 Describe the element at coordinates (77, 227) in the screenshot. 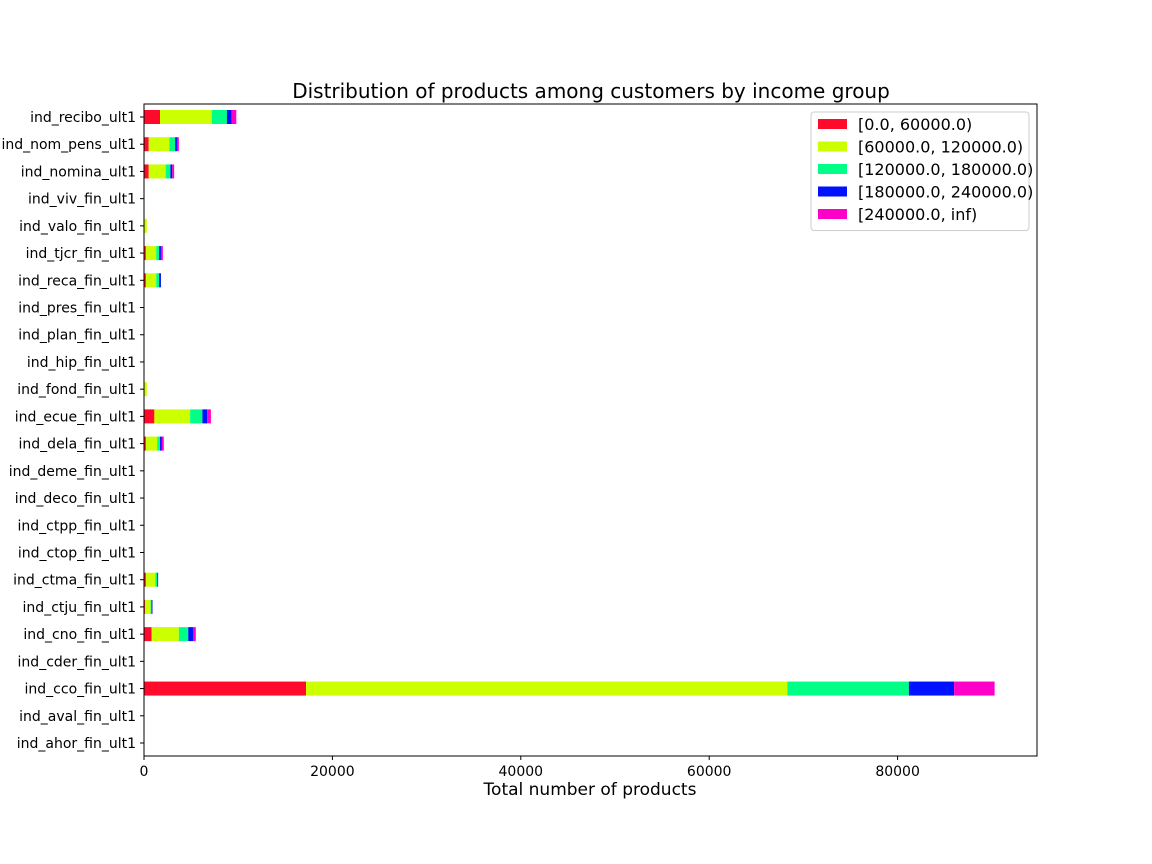

I see `y-tick-label: ind_valo_fin_ult1` at that location.